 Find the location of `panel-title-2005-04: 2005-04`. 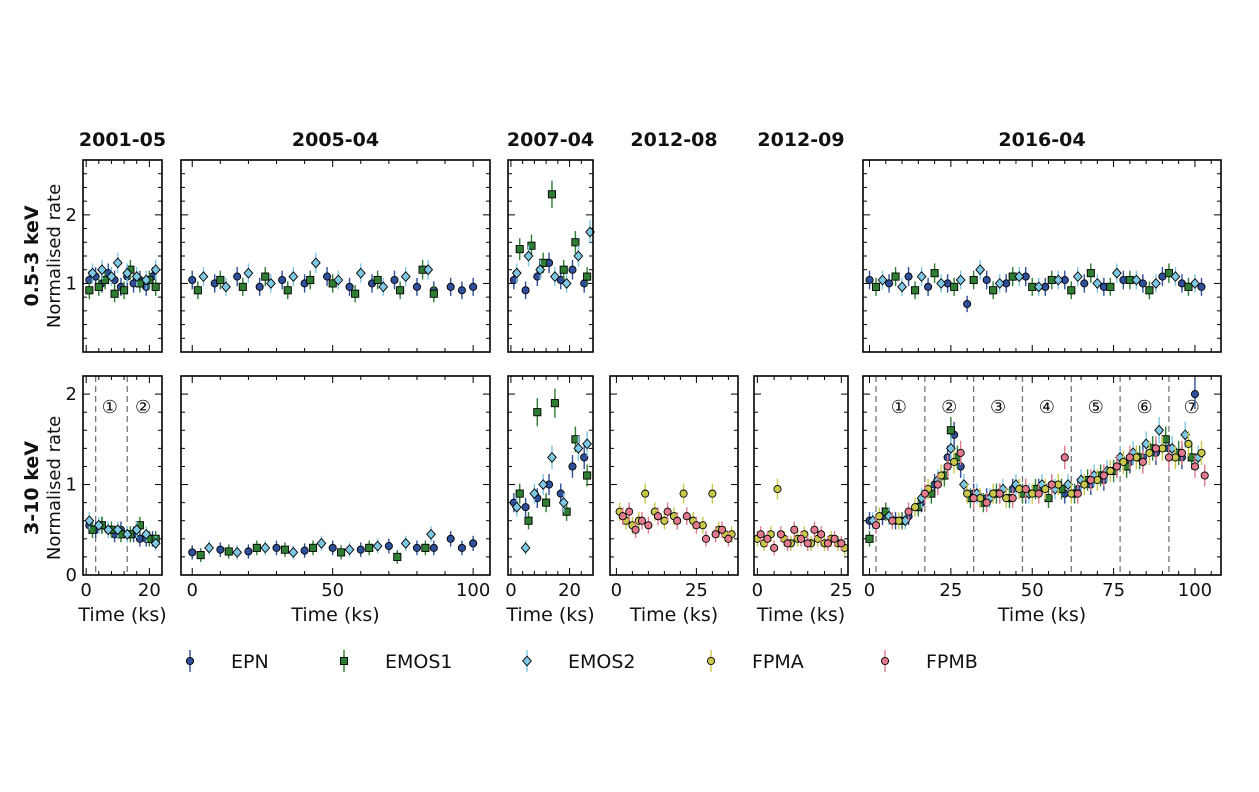

panel-title-2005-04: 2005-04 is located at coordinates (335, 140).